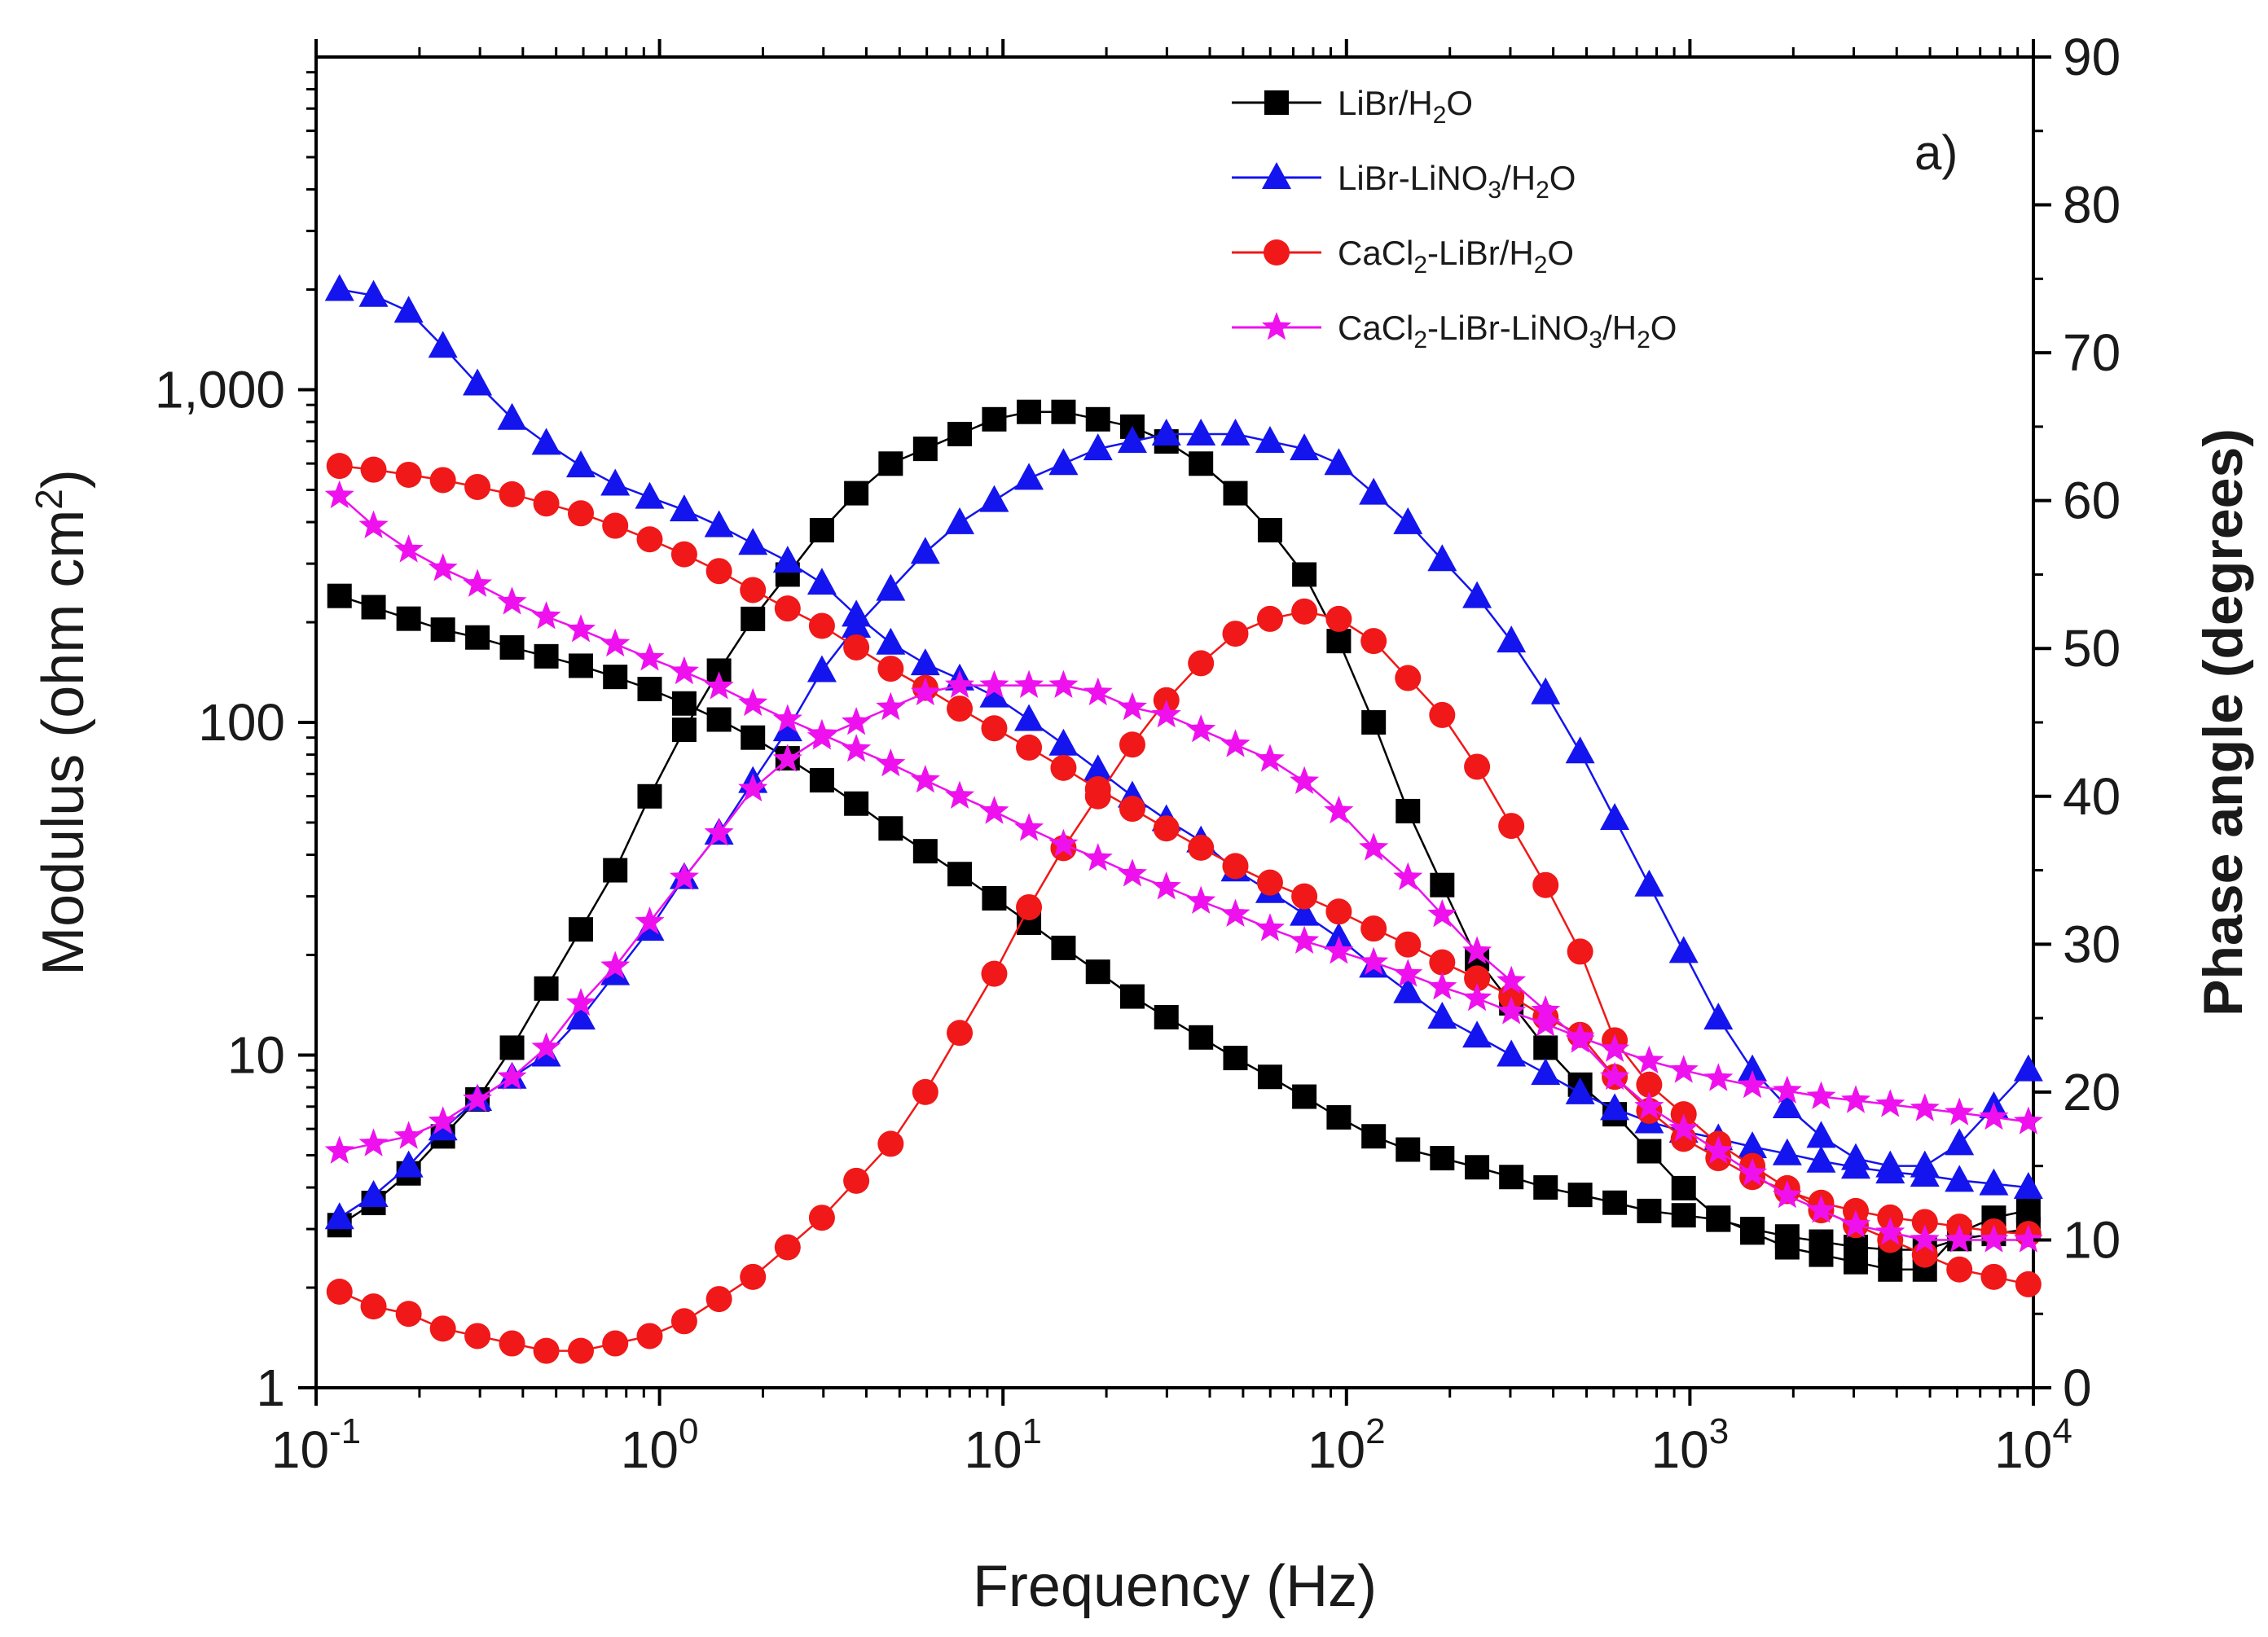 This screenshot has width=2268, height=1637. I want to click on y-left-tick-label: 100, so click(241, 722).